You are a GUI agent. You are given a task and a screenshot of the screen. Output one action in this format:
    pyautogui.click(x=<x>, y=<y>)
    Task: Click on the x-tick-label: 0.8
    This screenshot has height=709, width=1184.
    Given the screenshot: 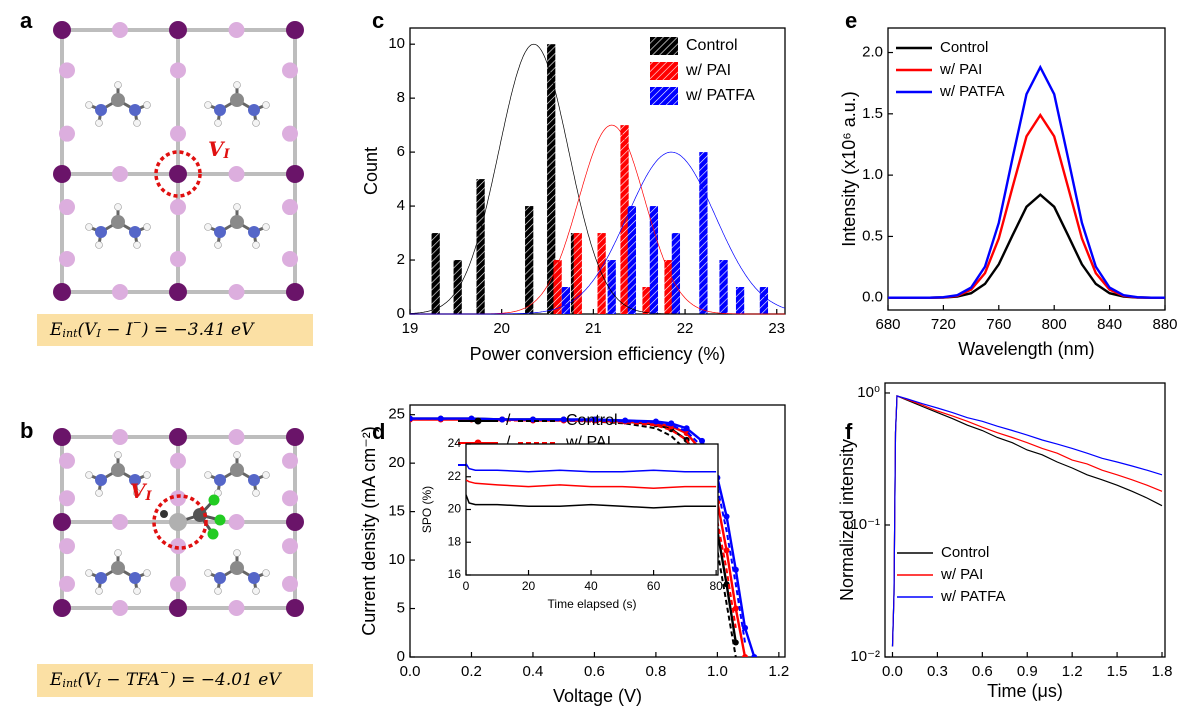 What is the action you would take?
    pyautogui.click(x=655, y=671)
    